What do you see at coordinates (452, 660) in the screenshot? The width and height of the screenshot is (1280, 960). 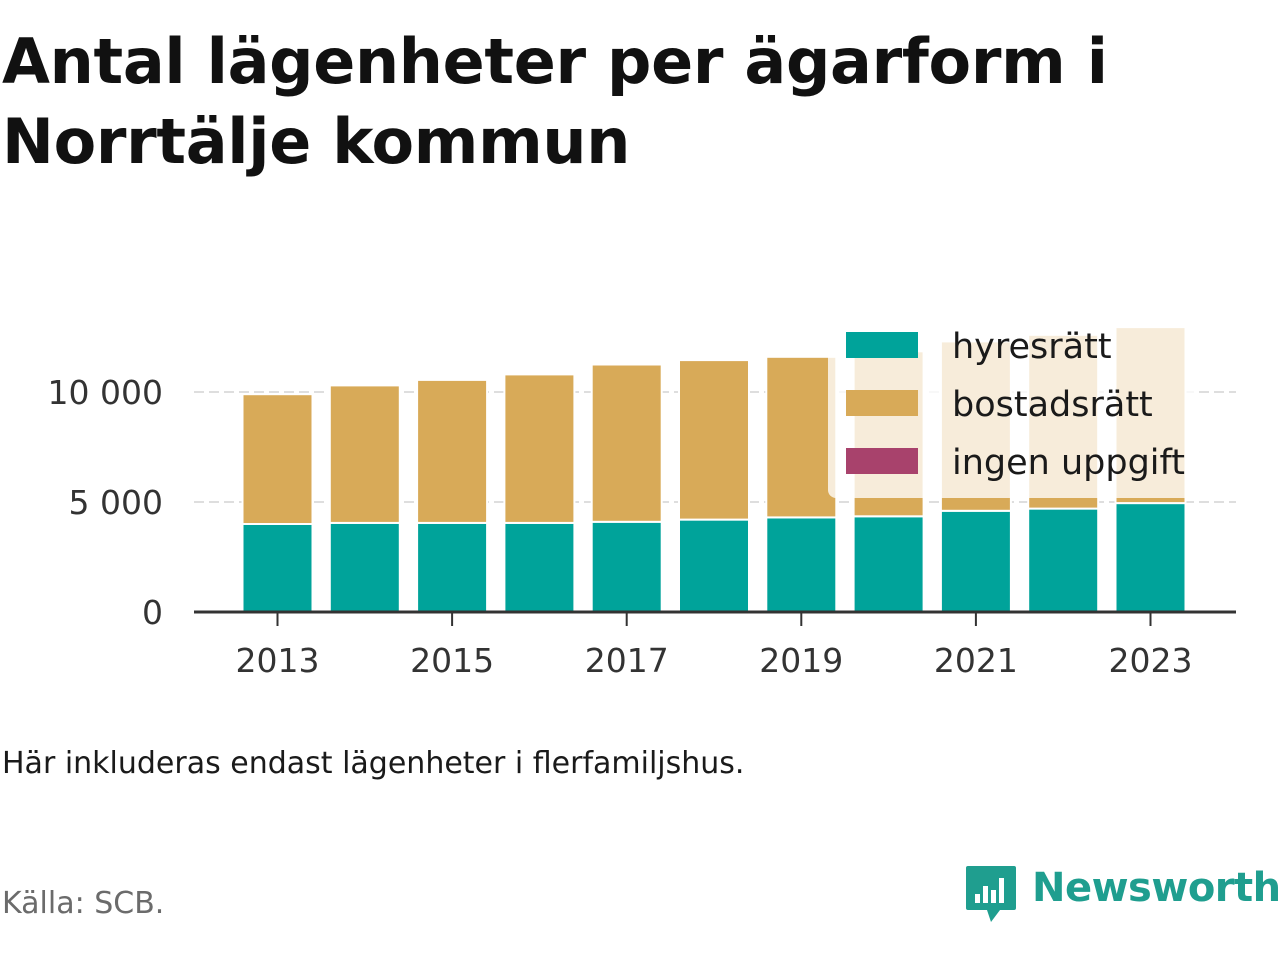 I see `x-tick-label: 2015` at bounding box center [452, 660].